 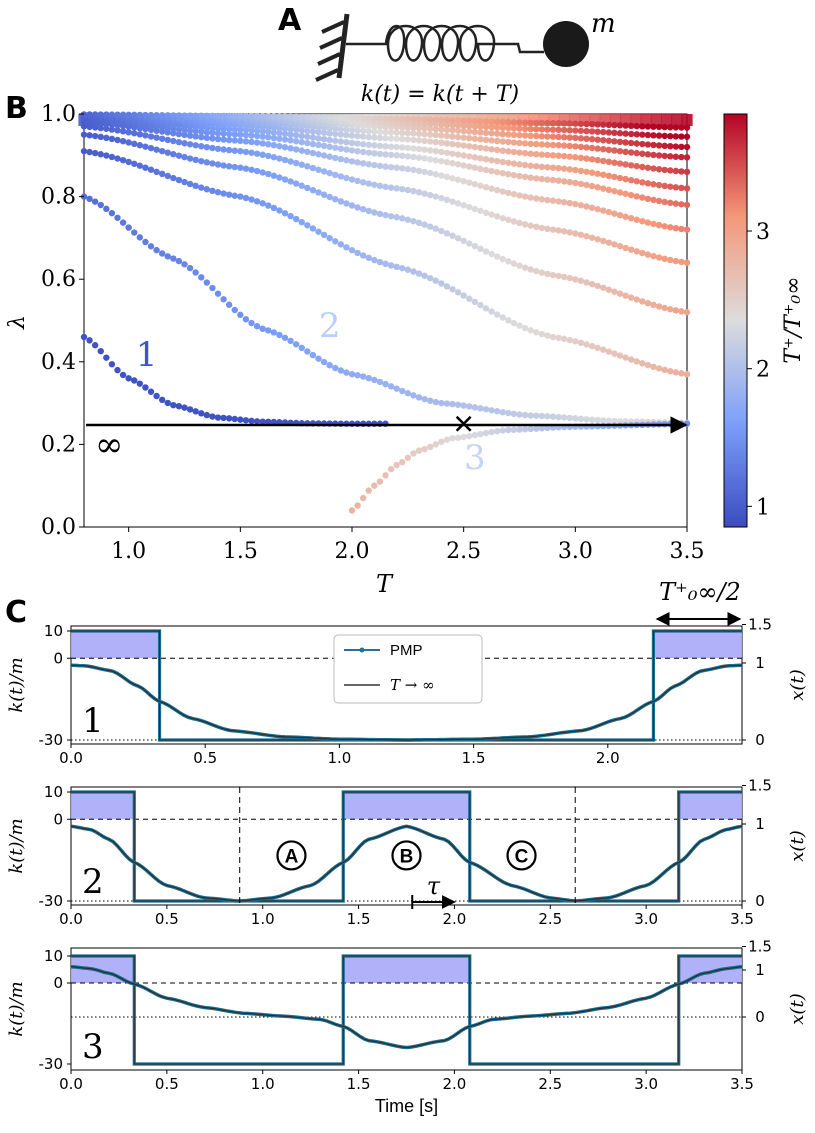 What do you see at coordinates (16, 684) in the screenshot?
I see `row-left-axis-label: k(t)/m` at bounding box center [16, 684].